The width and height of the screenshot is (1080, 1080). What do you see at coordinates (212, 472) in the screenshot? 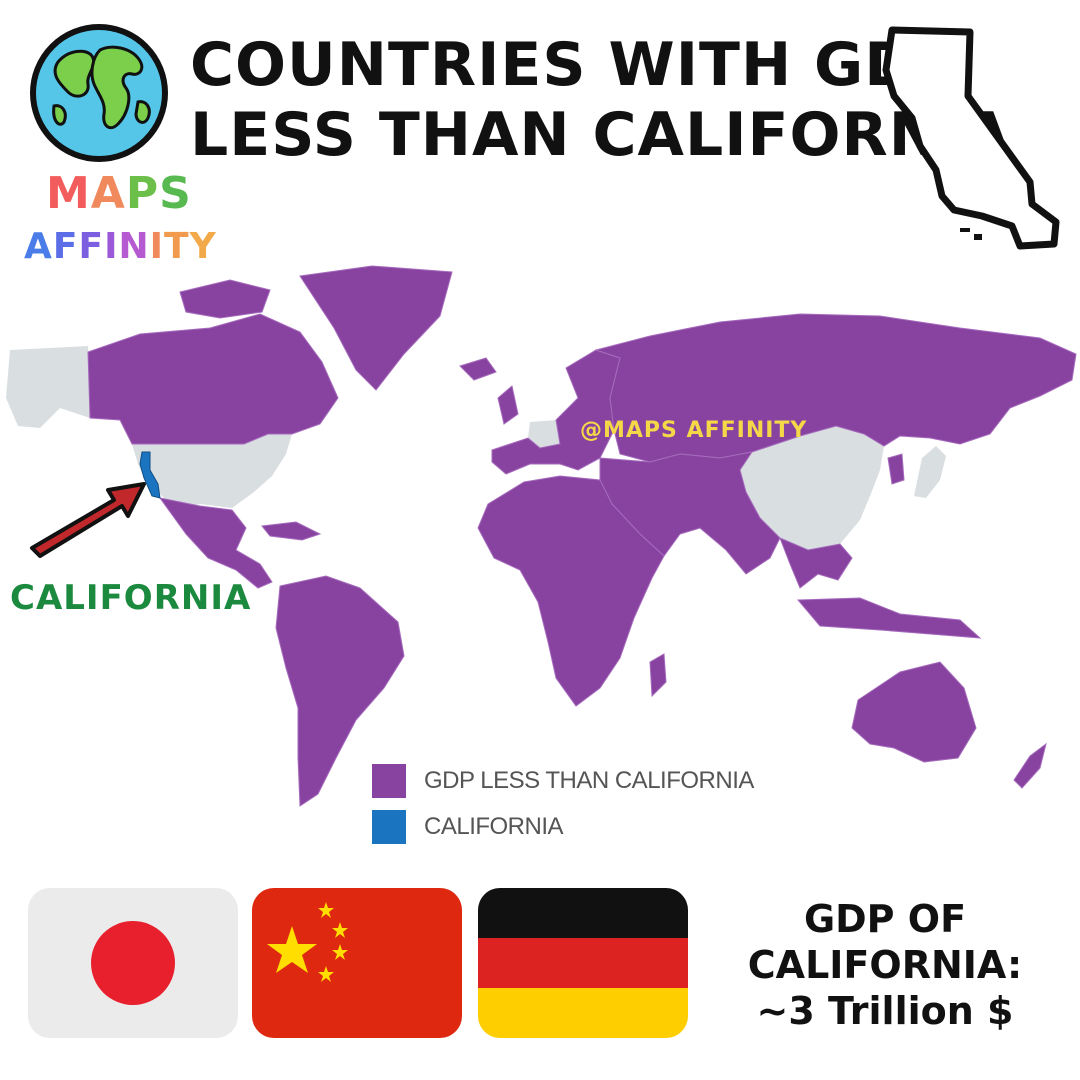
I see `usa-shape` at bounding box center [212, 472].